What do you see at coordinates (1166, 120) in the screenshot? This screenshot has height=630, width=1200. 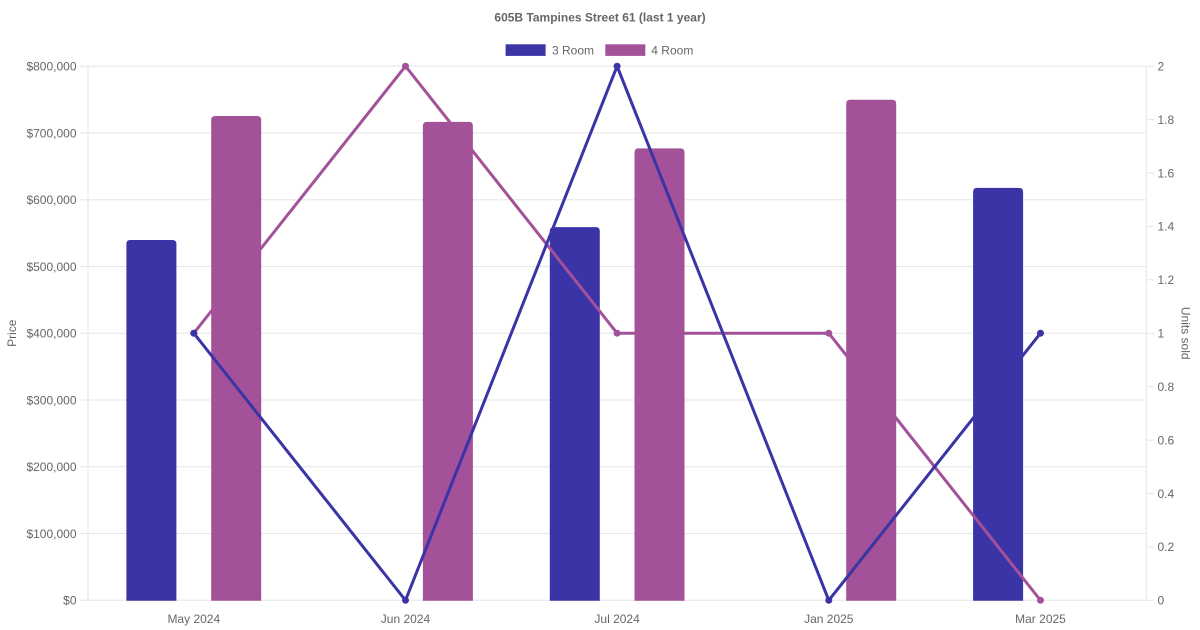 I see `svg-text: 1.8` at bounding box center [1166, 120].